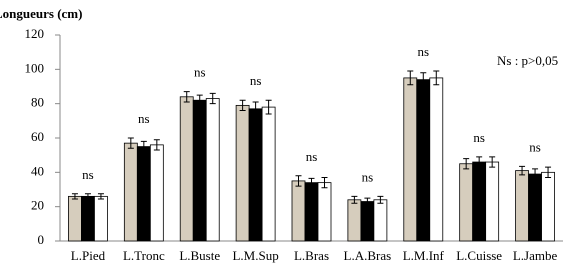 Image resolution: width=571 pixels, height=269 pixels. I want to click on x-tick-label: L.Tronc, so click(144, 255).